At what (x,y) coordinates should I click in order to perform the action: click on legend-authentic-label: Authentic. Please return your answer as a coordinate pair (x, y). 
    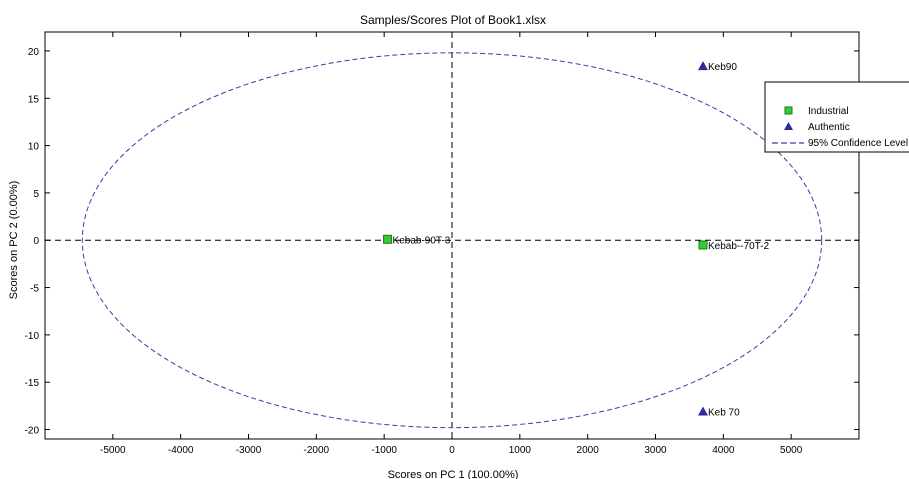
    Looking at the image, I should click on (829, 127).